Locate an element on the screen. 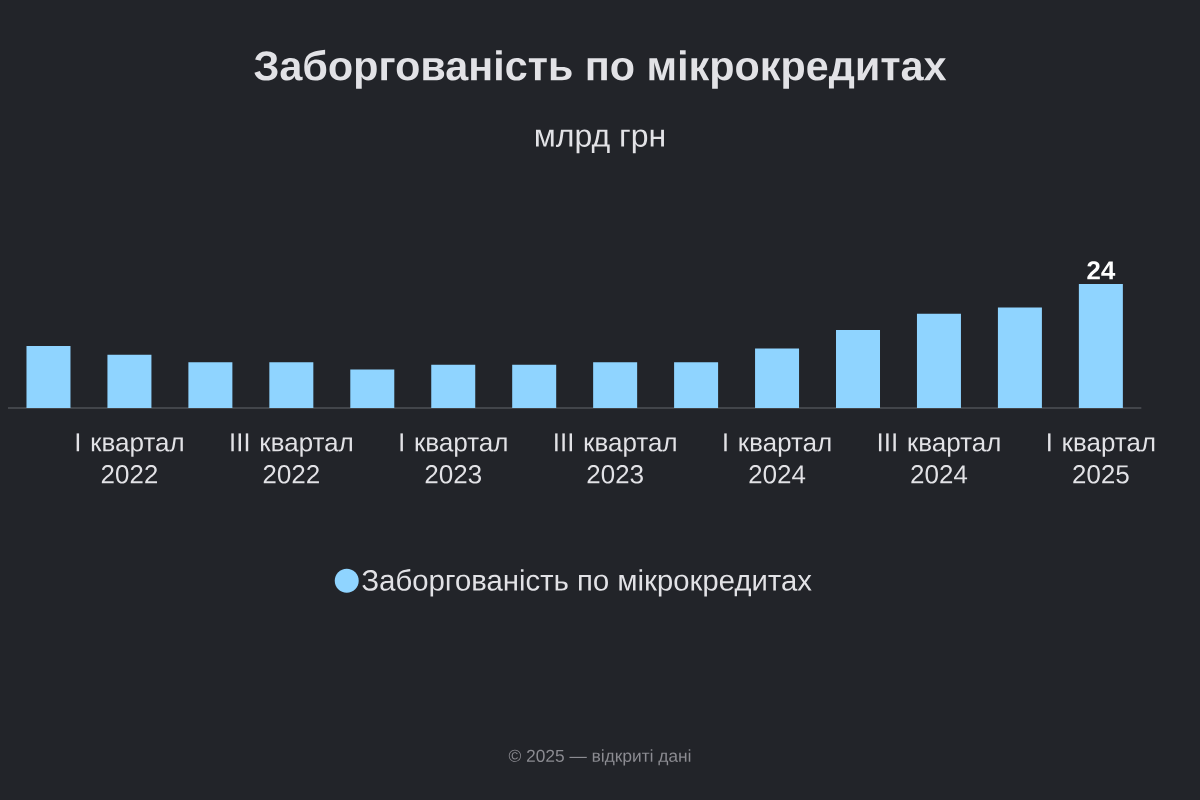  text: 24 is located at coordinates (1101, 270).